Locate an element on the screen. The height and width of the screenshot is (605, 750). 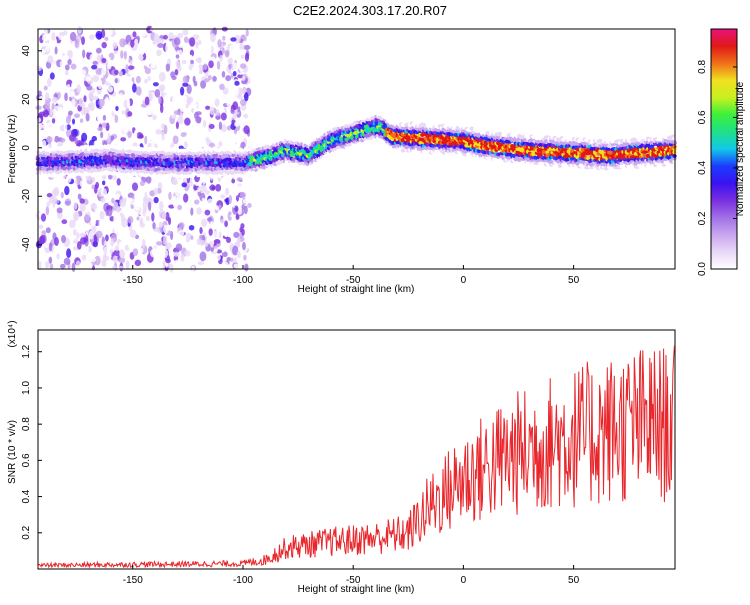
y-tick-label: 0.8 is located at coordinates (26, 424).